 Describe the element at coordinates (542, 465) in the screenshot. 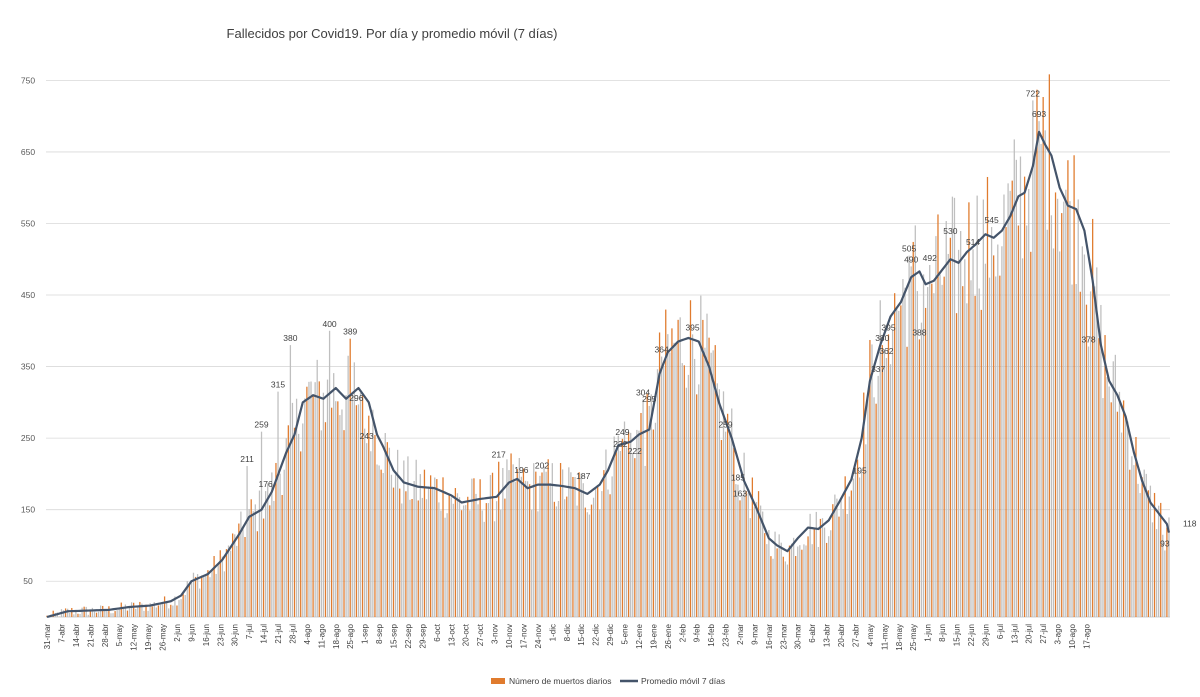

I see `data-label-202: 202` at that location.